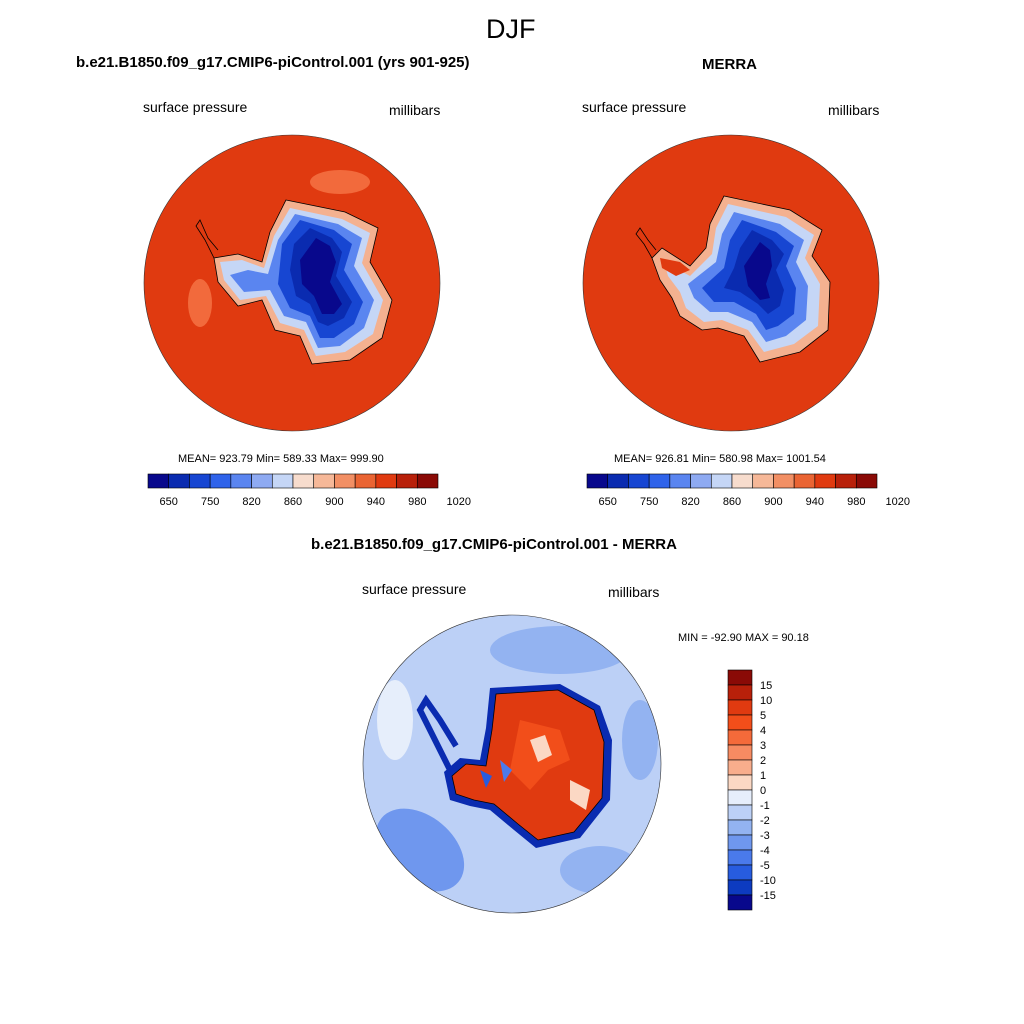 The image size is (1024, 1024). I want to click on diff-stats: MIN = -92.90 MAX = 90.18, so click(743, 638).